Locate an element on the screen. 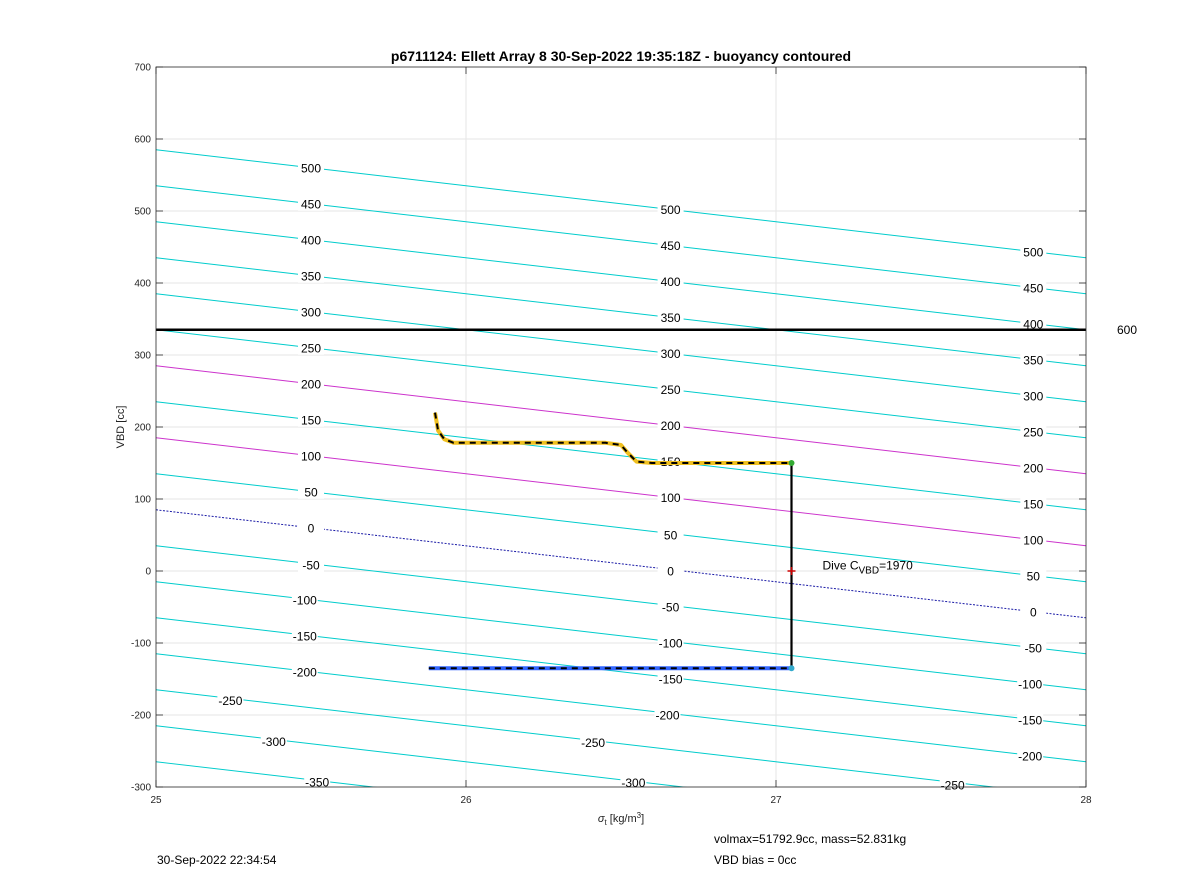 This screenshot has height=885, width=1200. y-tick-label: 600 is located at coordinates (142, 140).